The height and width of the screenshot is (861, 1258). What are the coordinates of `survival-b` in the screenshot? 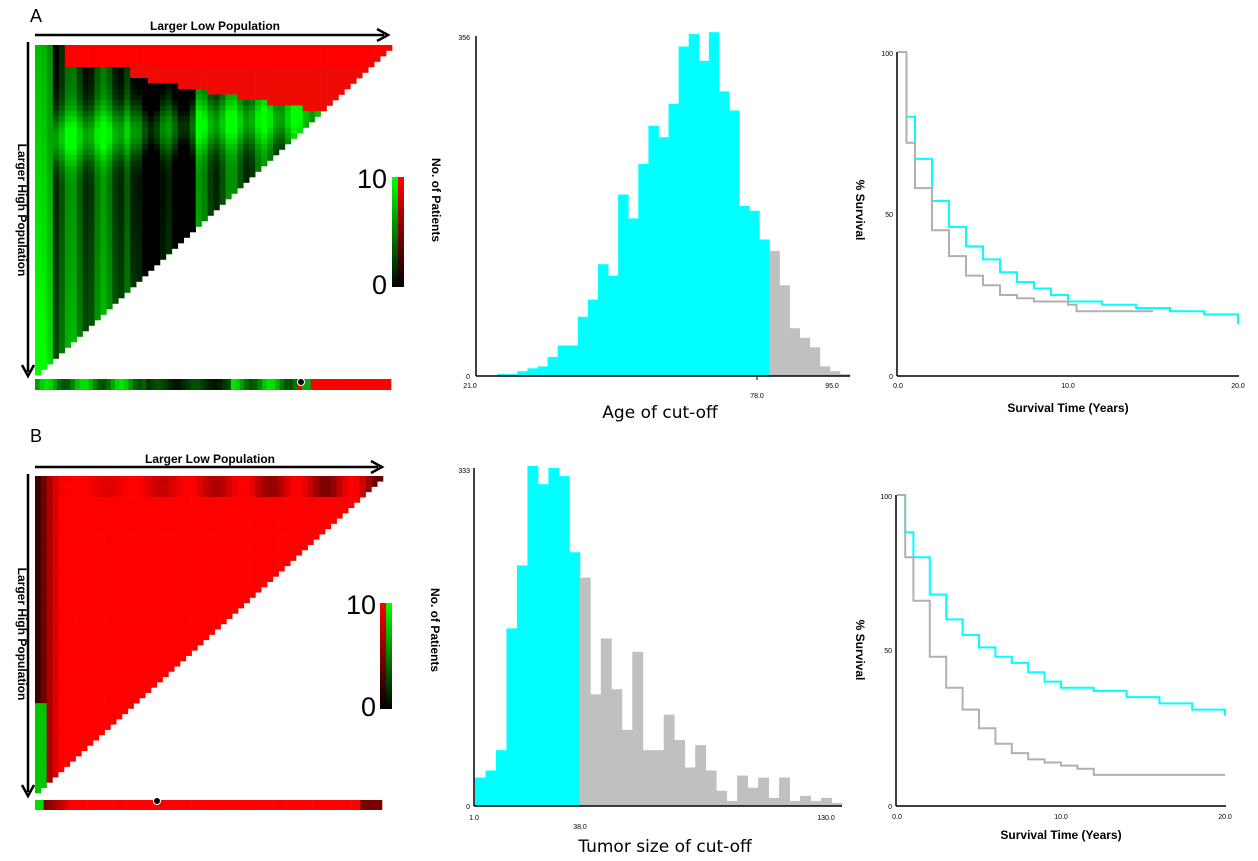 It's located at (1061, 635).